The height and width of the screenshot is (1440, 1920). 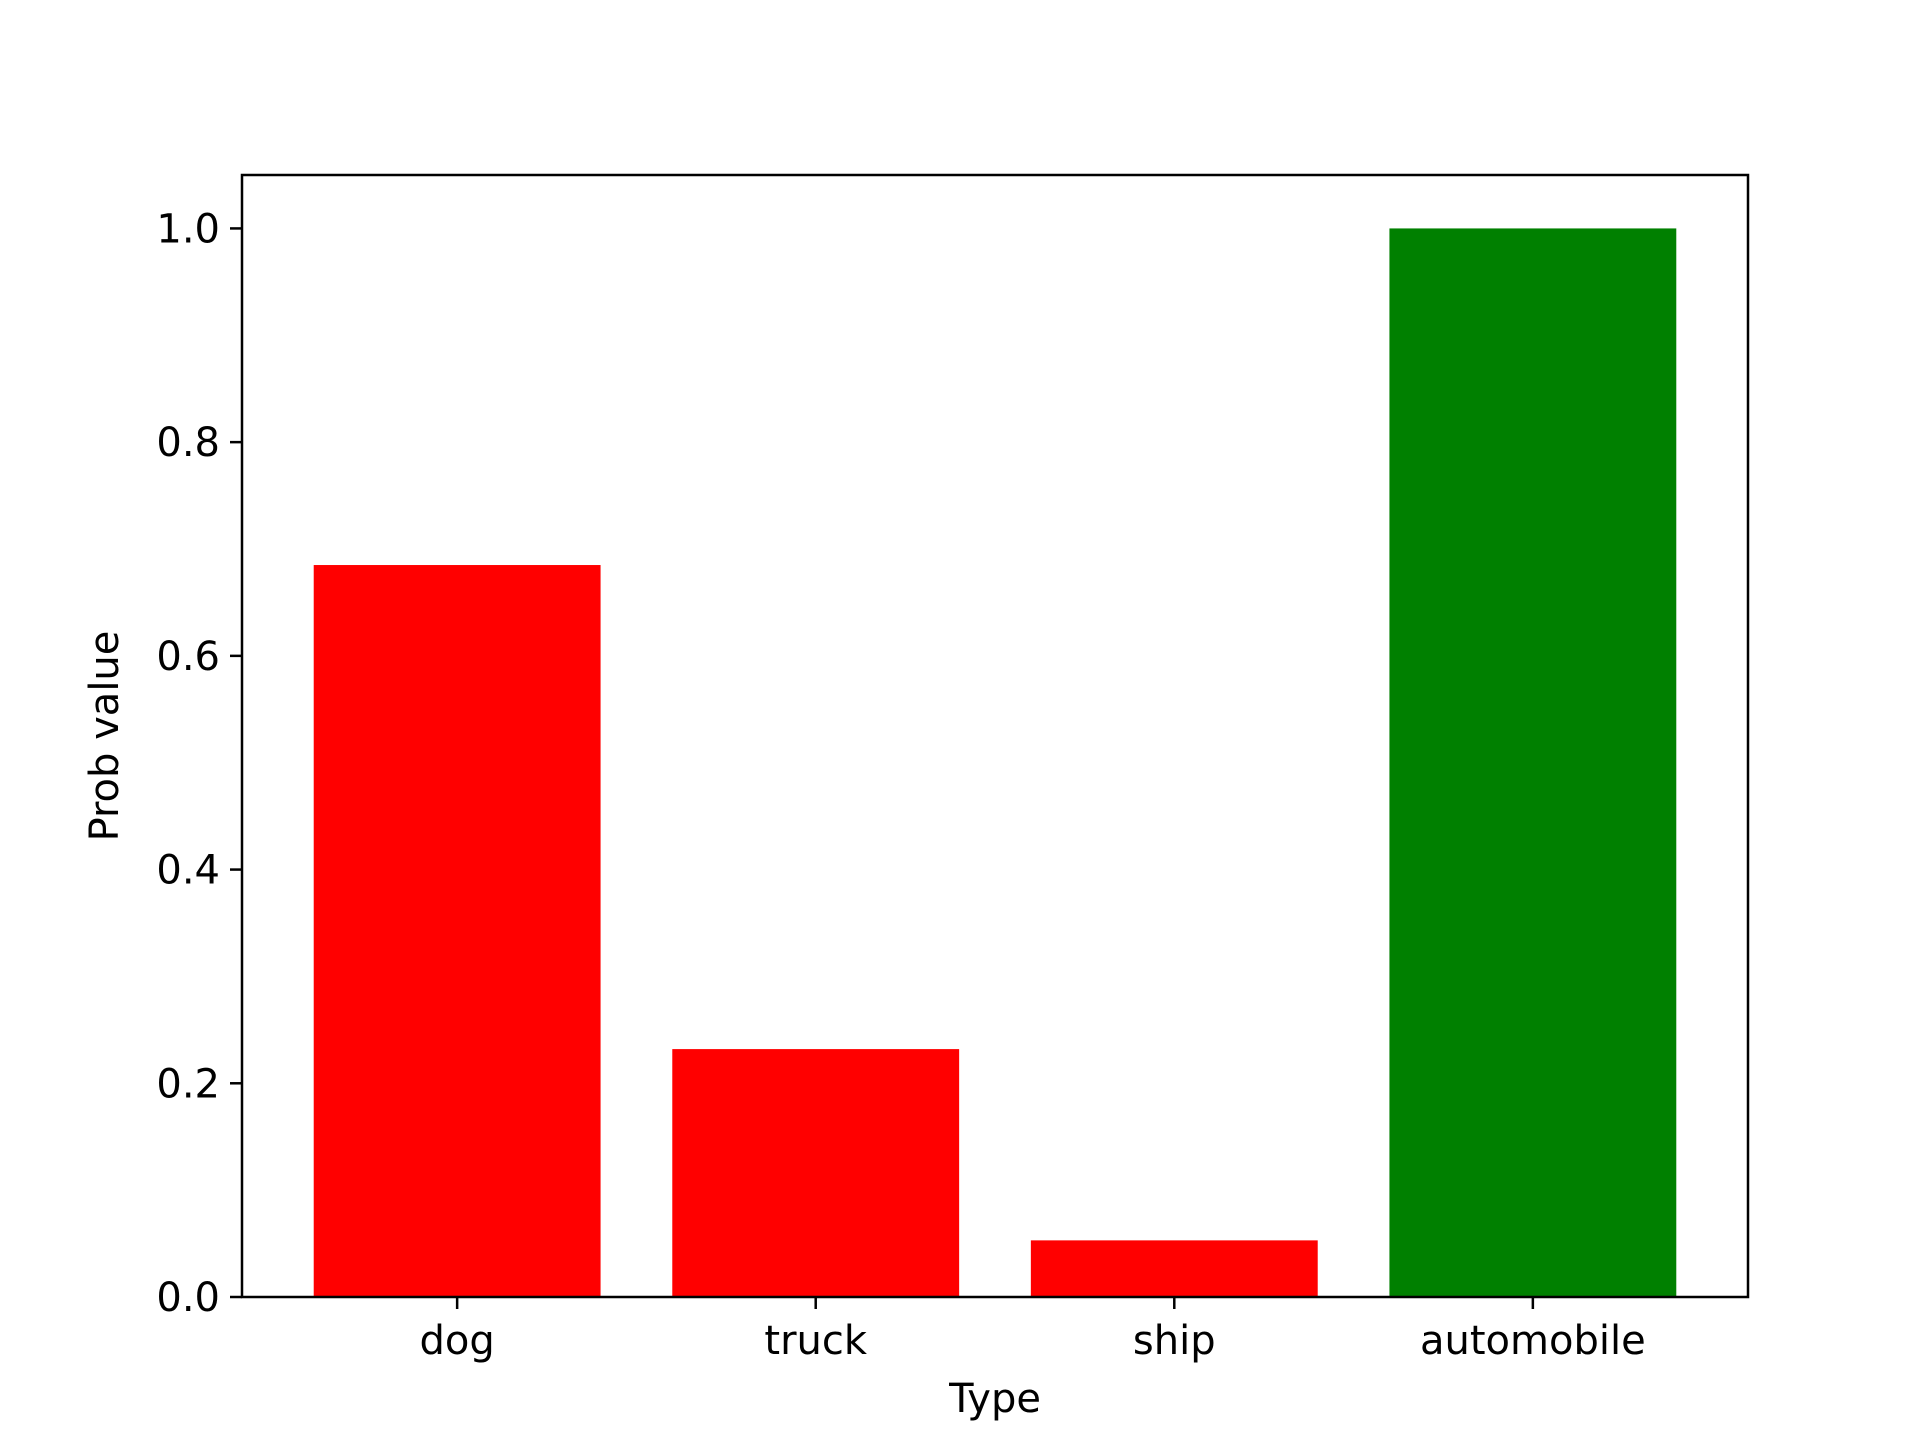 I want to click on x-tick-label: truck, so click(x=815, y=1341).